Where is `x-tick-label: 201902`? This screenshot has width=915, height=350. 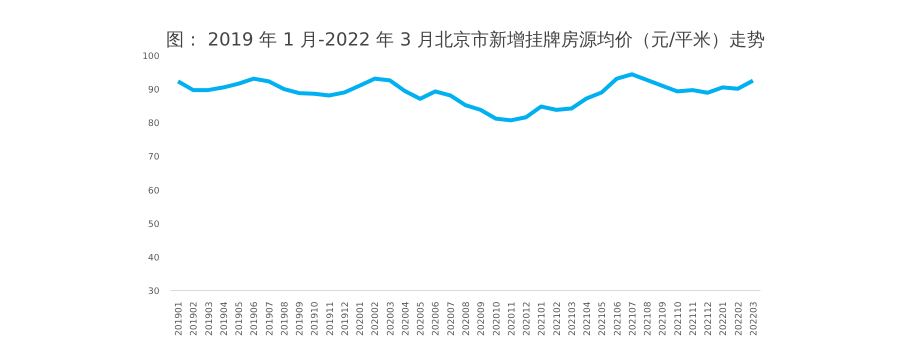
x-tick-label: 201902 is located at coordinates (195, 318).